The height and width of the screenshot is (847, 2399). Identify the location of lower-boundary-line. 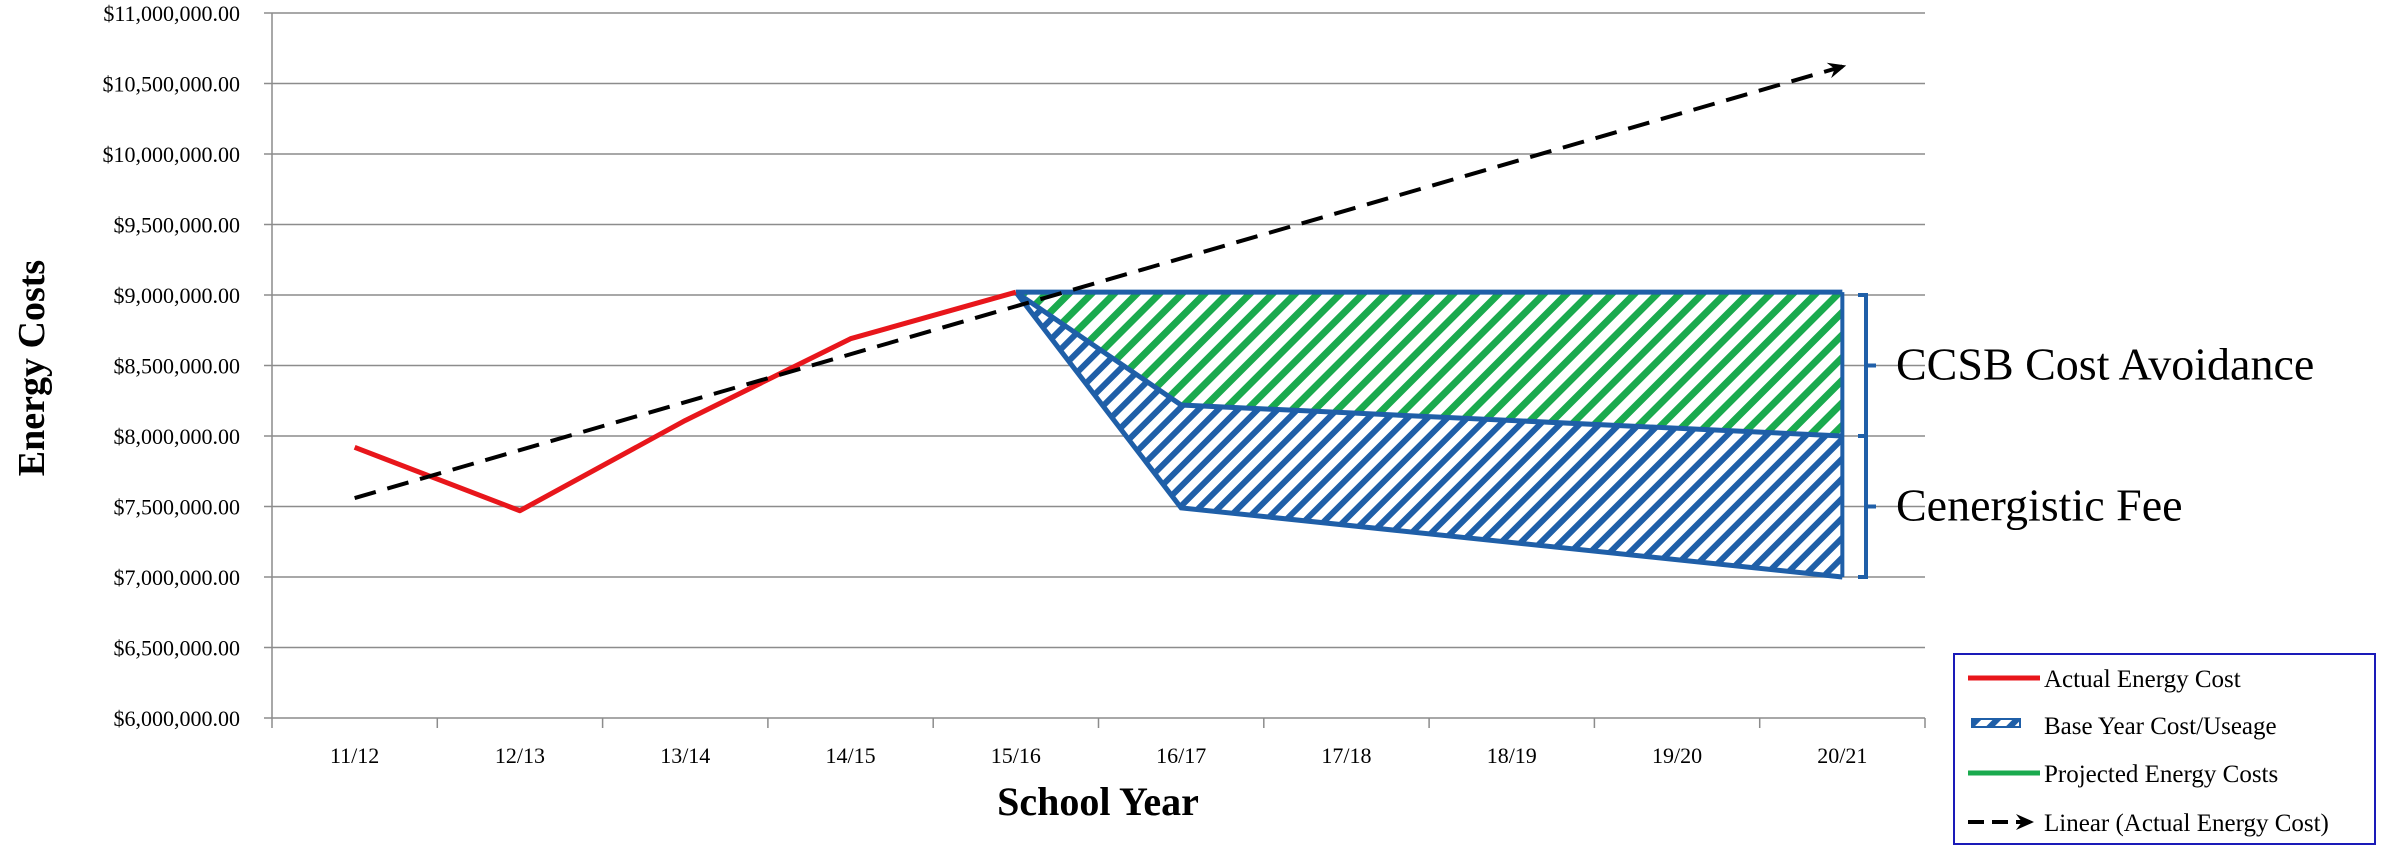
(1428, 435).